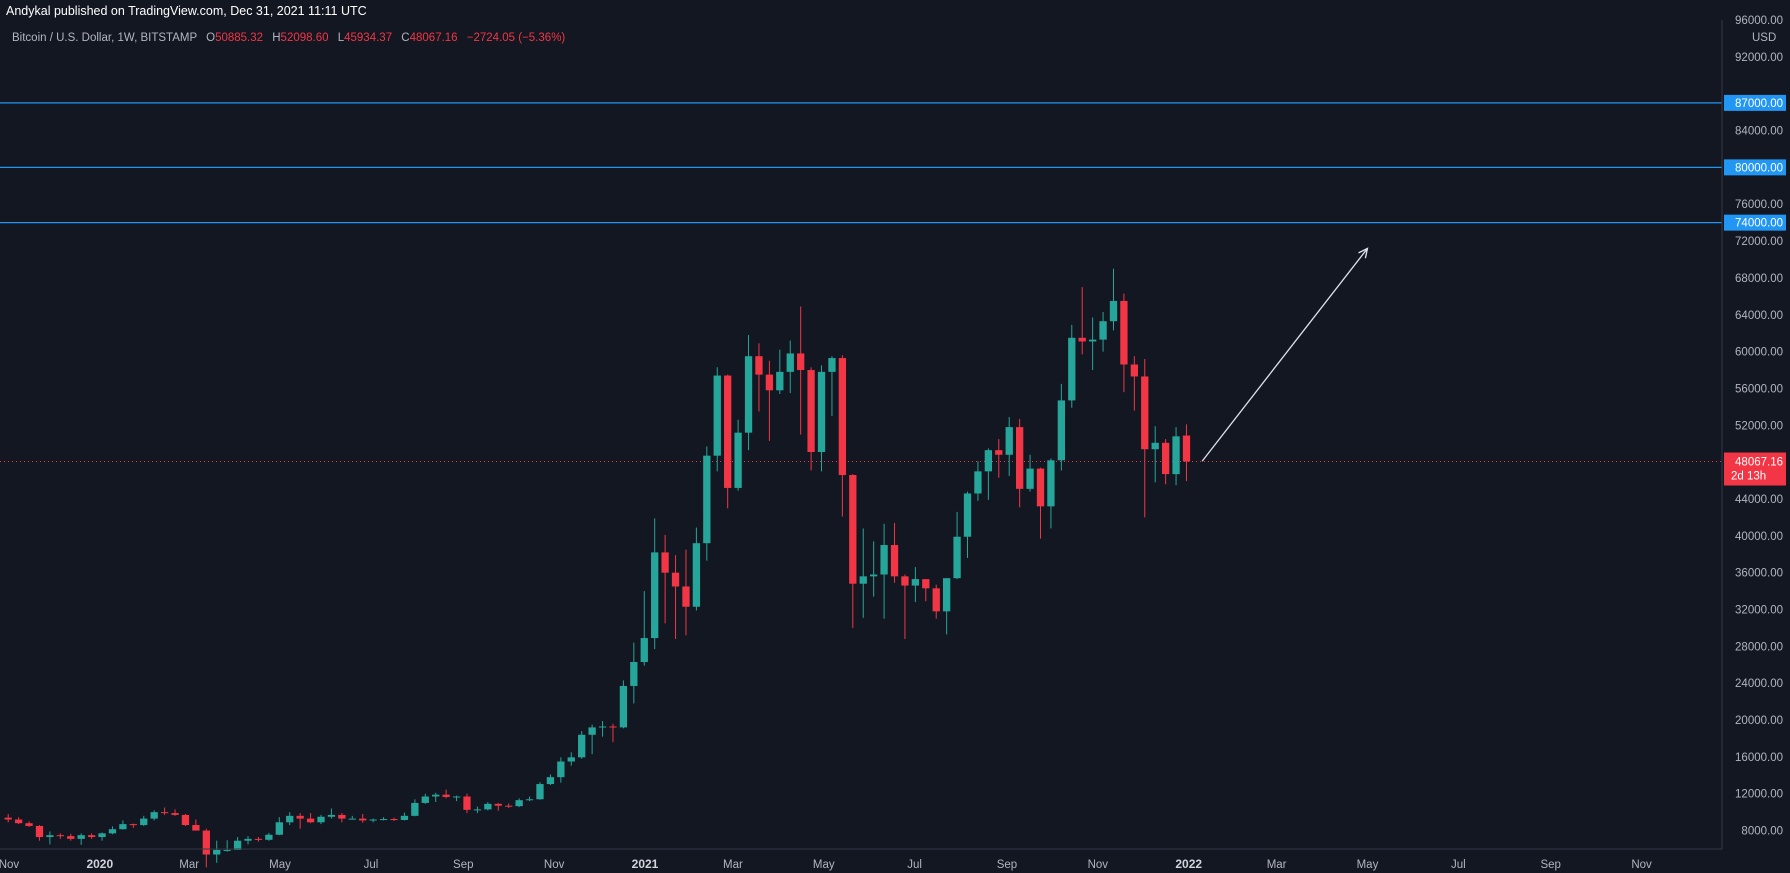 This screenshot has height=873, width=1790. I want to click on legend-low: 45934.37, so click(368, 38).